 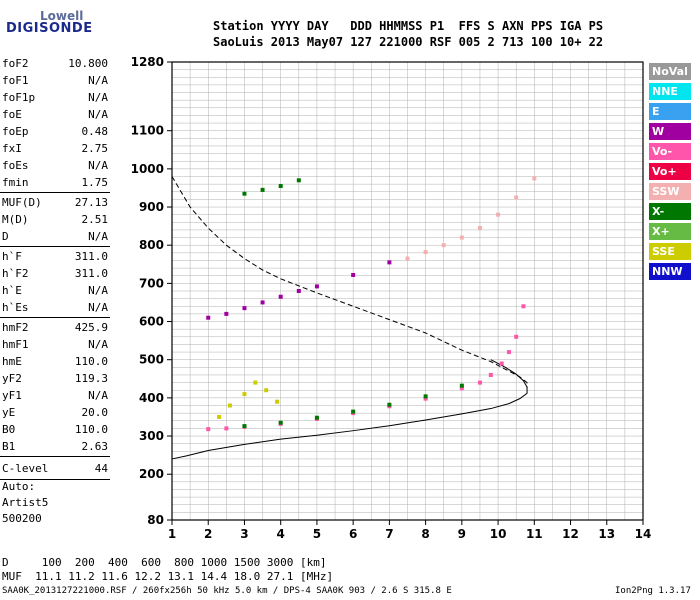 I want to click on param-name: MUF(D), so click(x=22, y=202).